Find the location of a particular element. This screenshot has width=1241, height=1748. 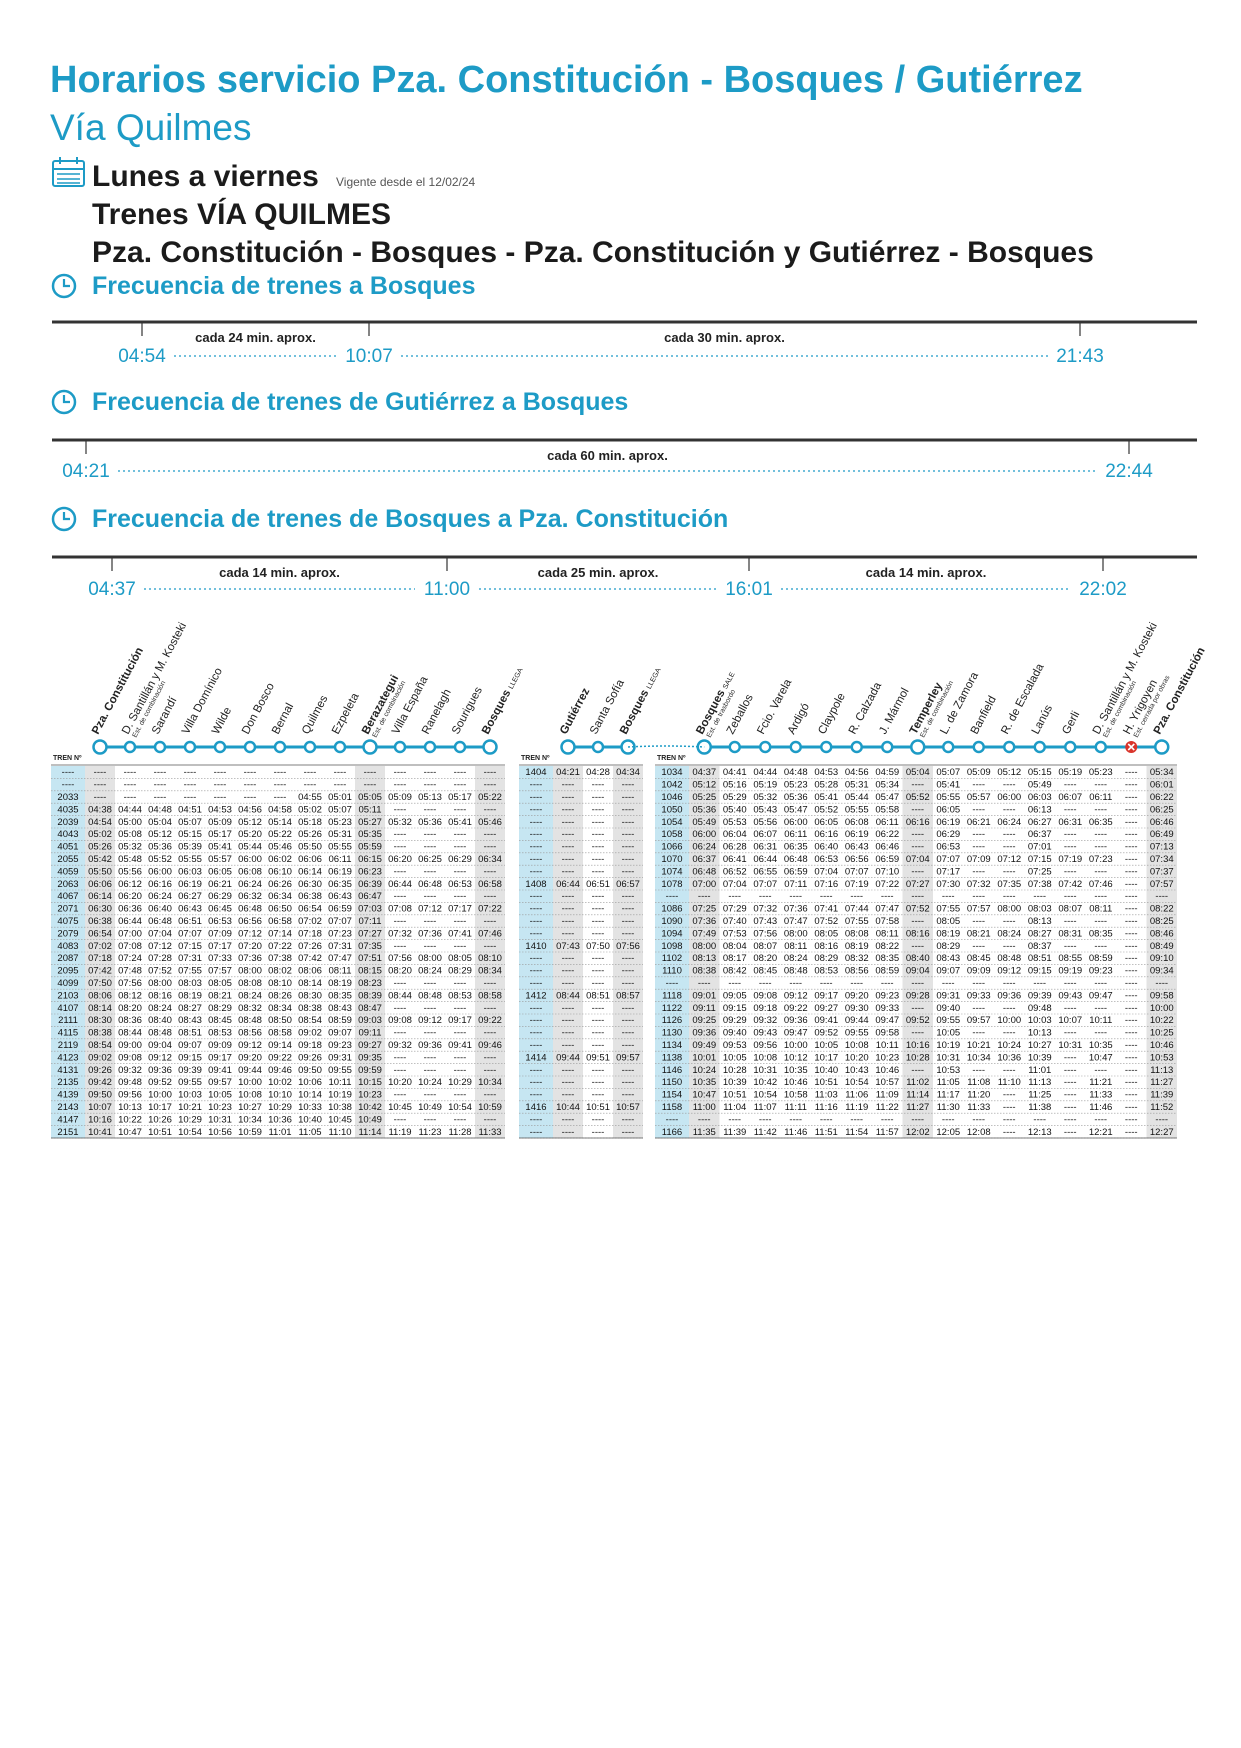

time-cell: 08:14 is located at coordinates (310, 983).